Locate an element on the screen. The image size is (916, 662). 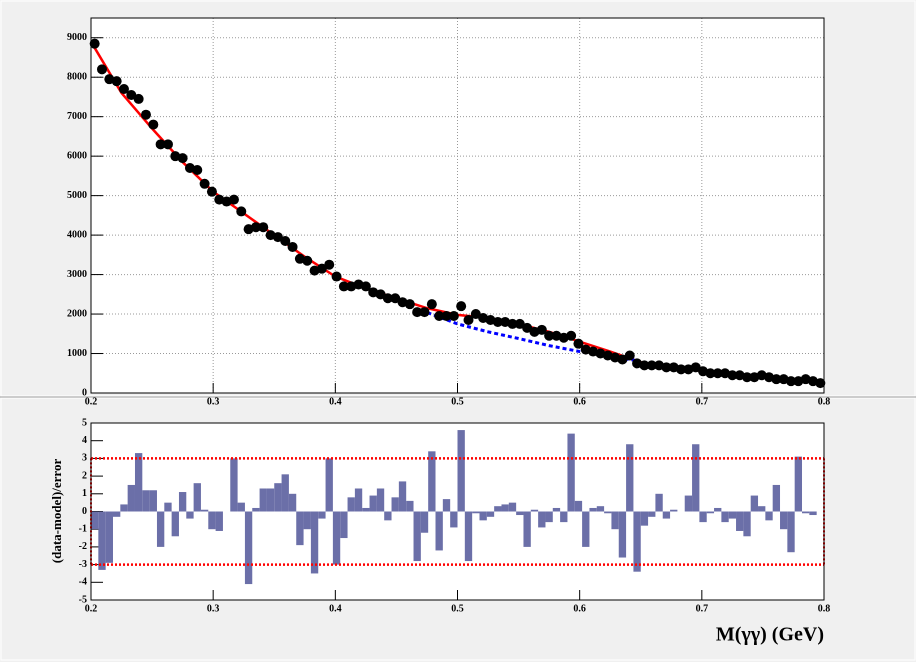
x-tick-label: 0.2 is located at coordinates (91, 608).